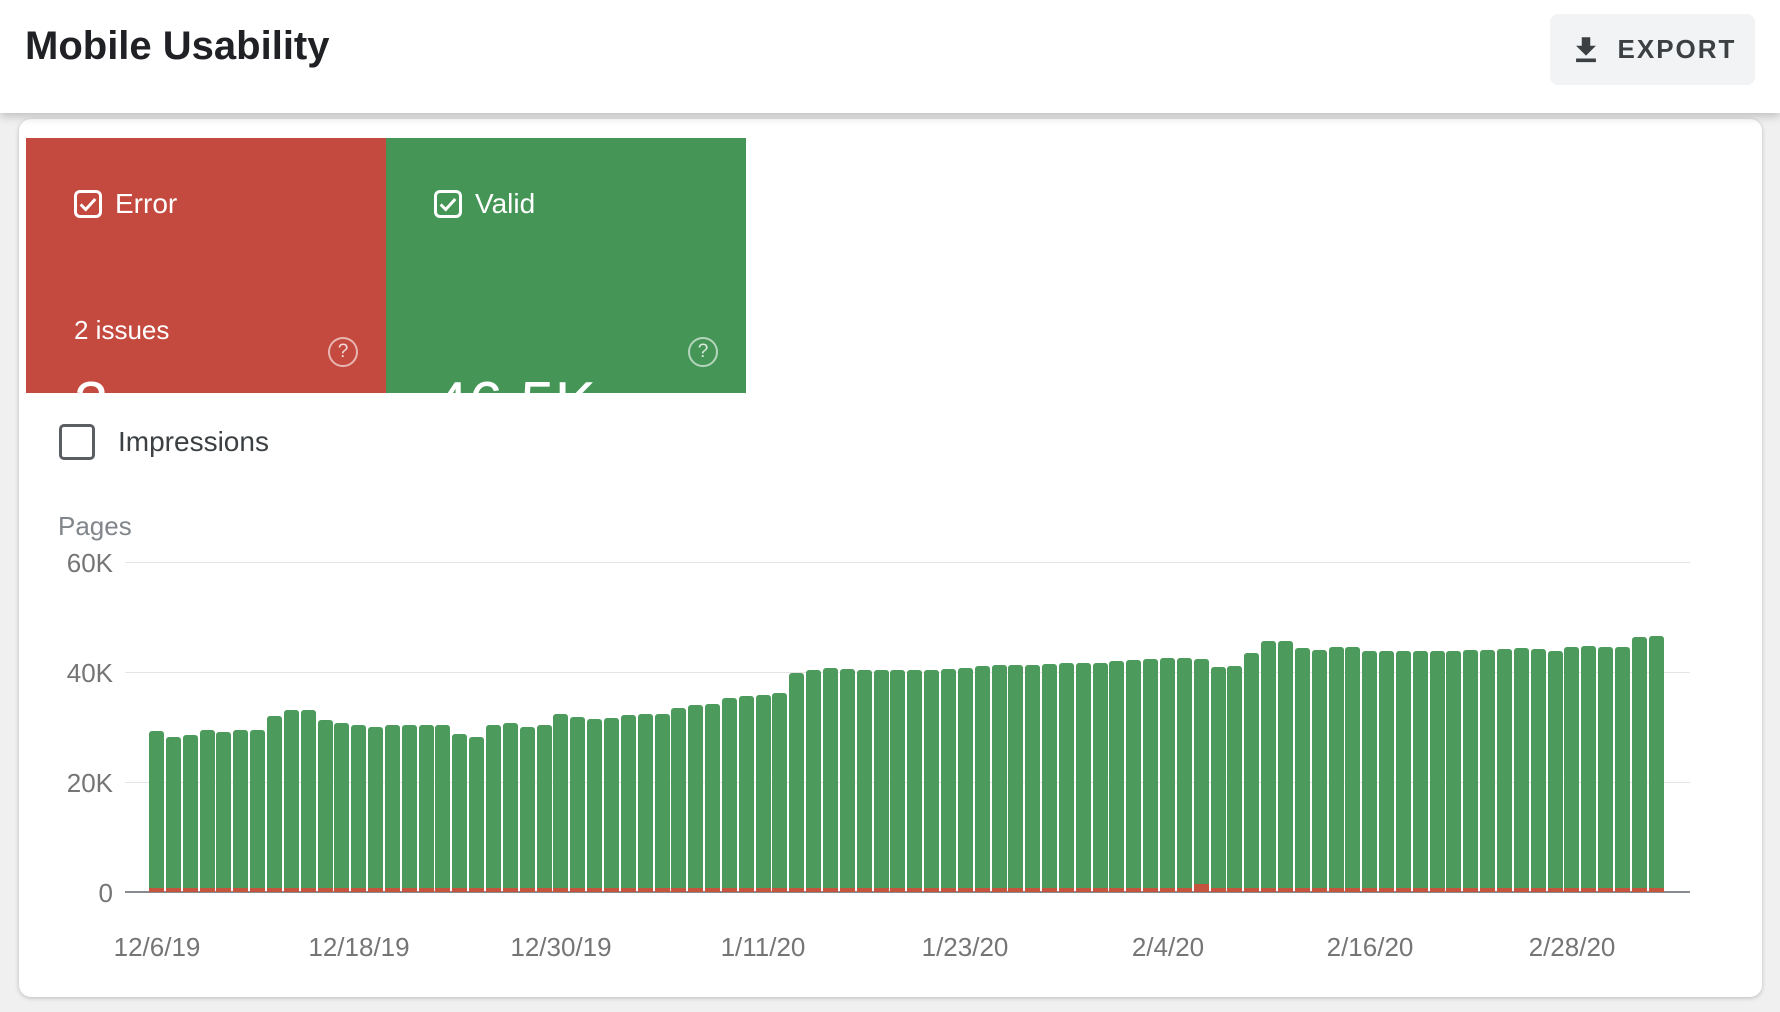  I want to click on error-checkbox, so click(88, 204).